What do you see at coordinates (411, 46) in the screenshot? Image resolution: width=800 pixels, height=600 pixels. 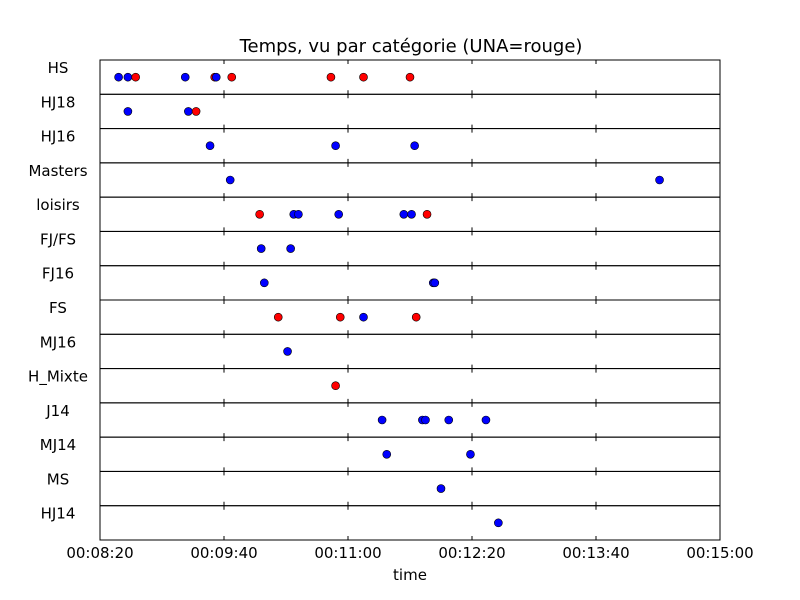 I see `chart-title: Temps, vu par catégorie (UNA=rouge)` at bounding box center [411, 46].